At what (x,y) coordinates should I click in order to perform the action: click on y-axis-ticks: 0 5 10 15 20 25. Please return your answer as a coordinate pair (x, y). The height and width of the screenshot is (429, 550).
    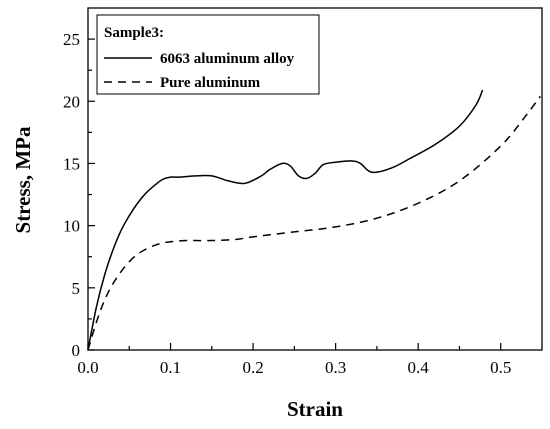
    Looking at the image, I should click on (79, 195).